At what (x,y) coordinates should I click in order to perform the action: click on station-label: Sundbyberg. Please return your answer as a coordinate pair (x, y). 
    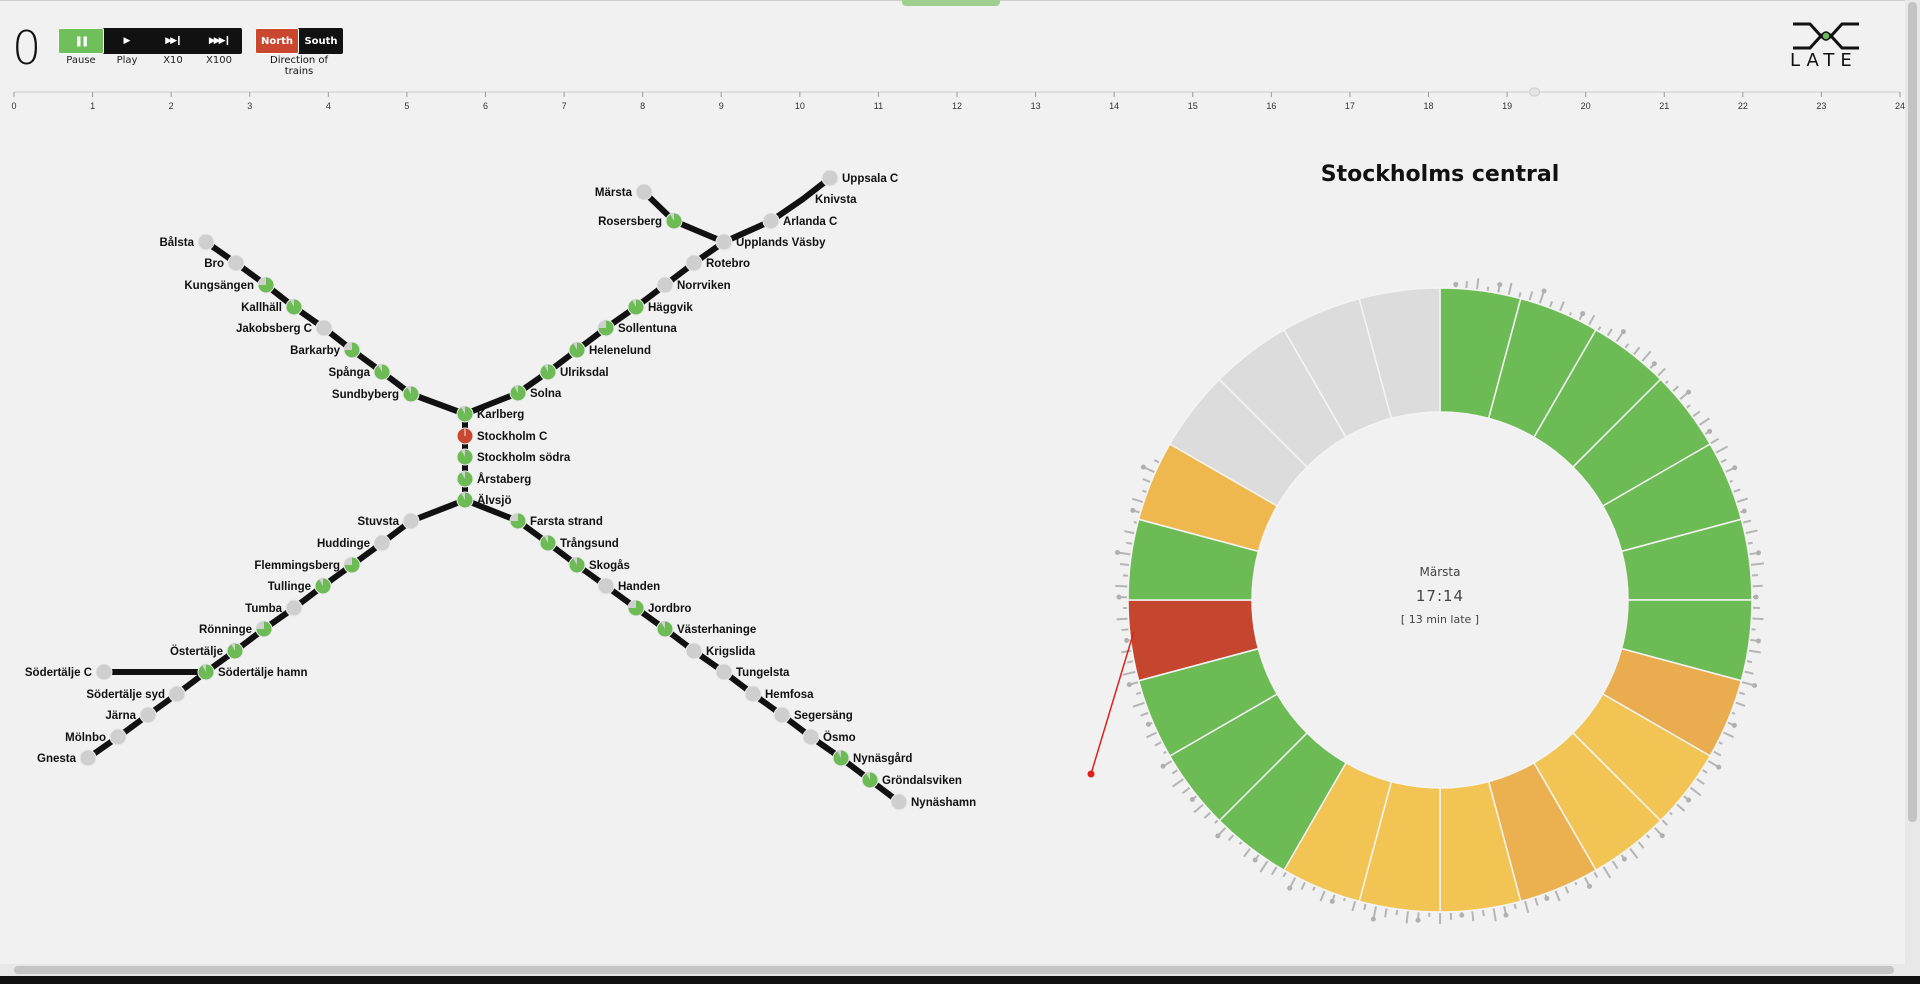
    Looking at the image, I should click on (365, 395).